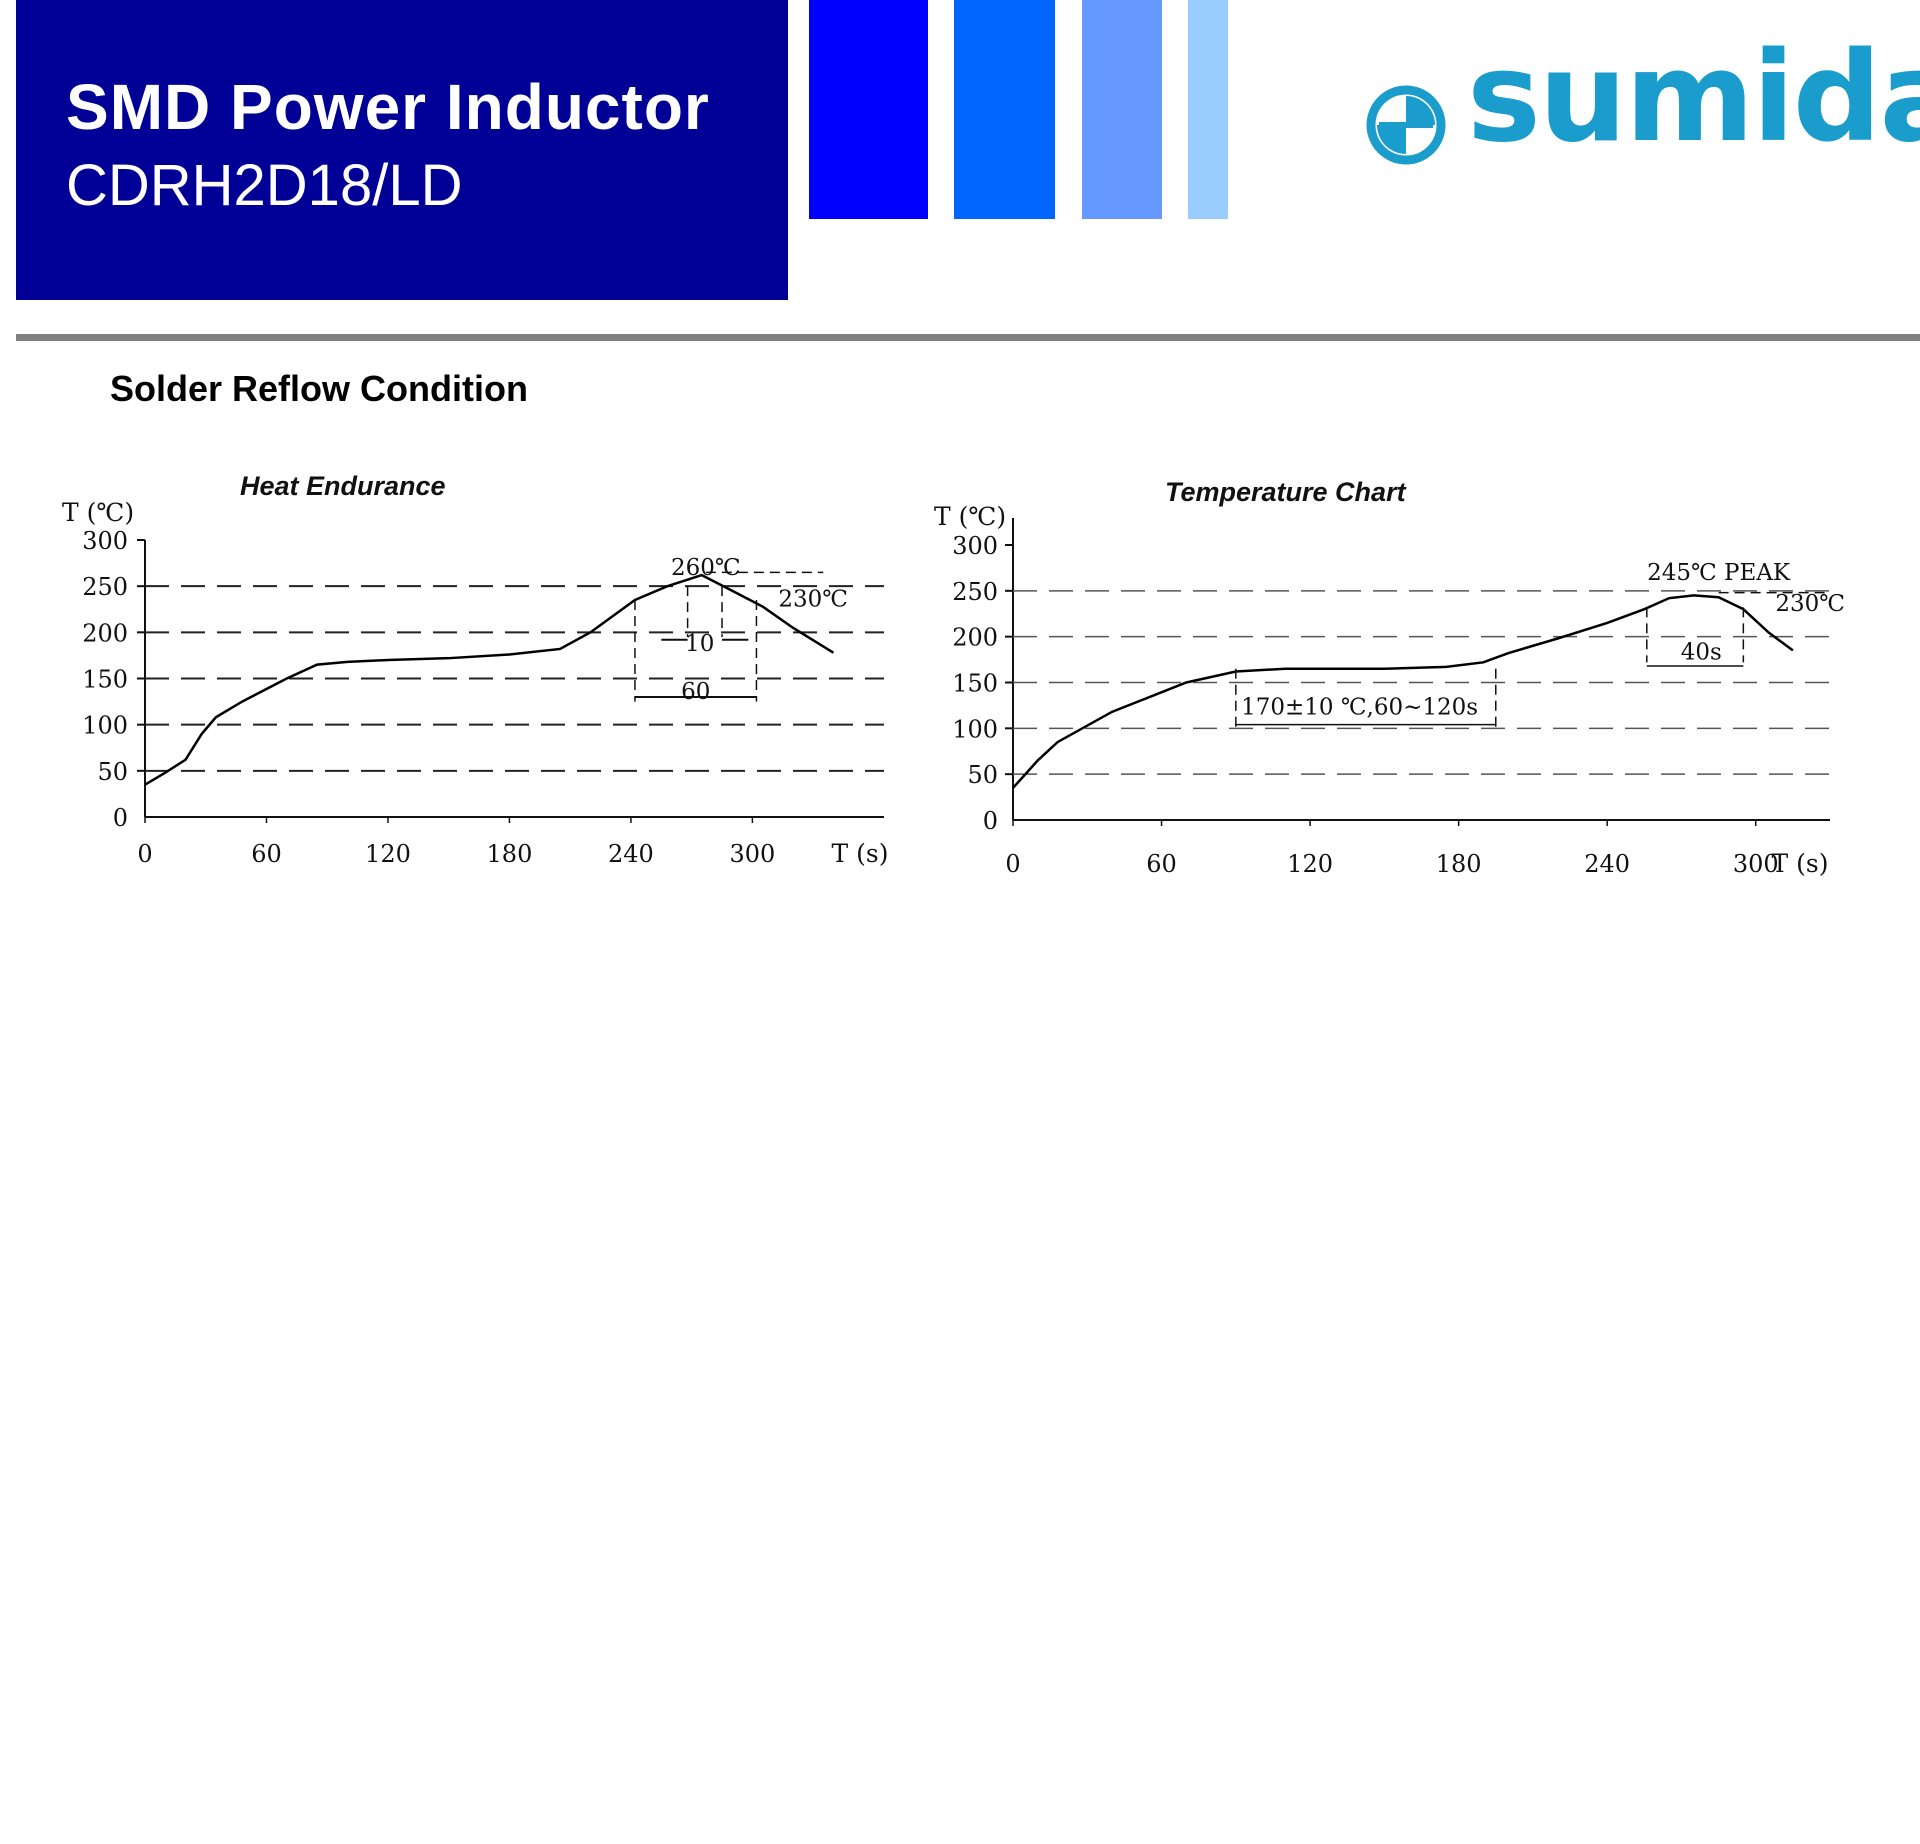  What do you see at coordinates (1359, 708) in the screenshot?
I see `chart-annotation: 170±10 ℃,60~120s` at bounding box center [1359, 708].